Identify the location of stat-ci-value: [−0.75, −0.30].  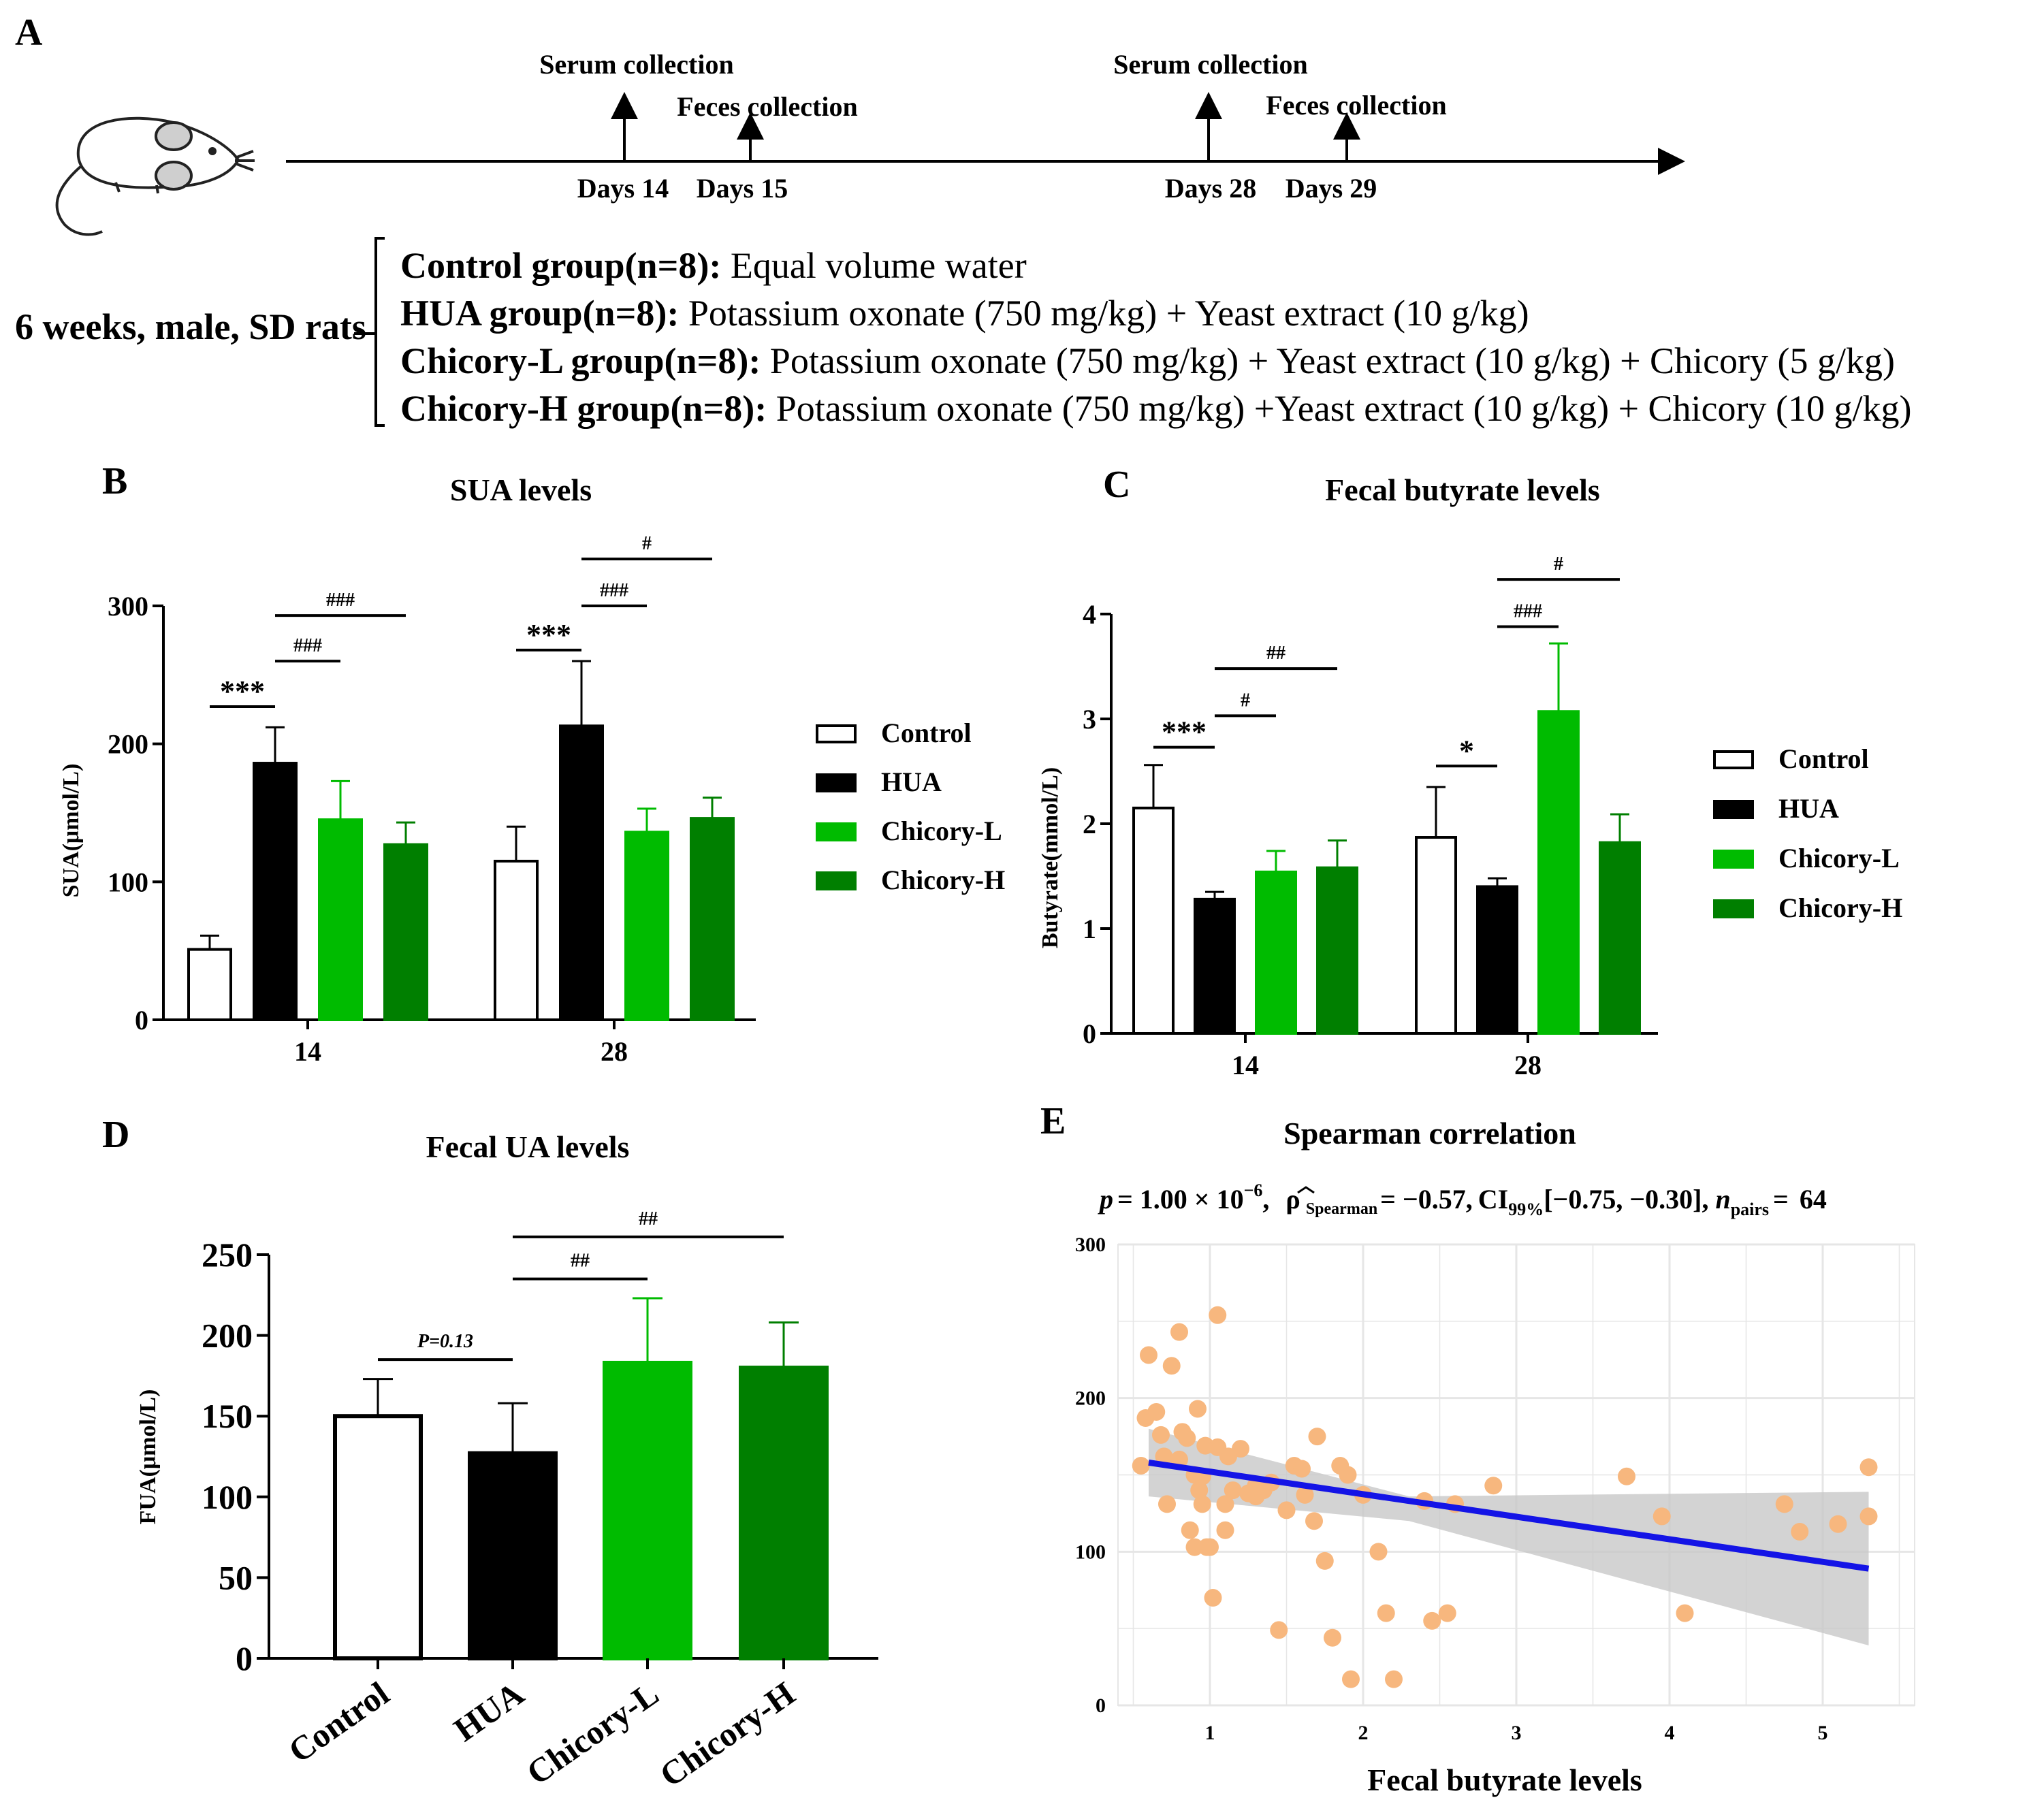
(1623, 1199).